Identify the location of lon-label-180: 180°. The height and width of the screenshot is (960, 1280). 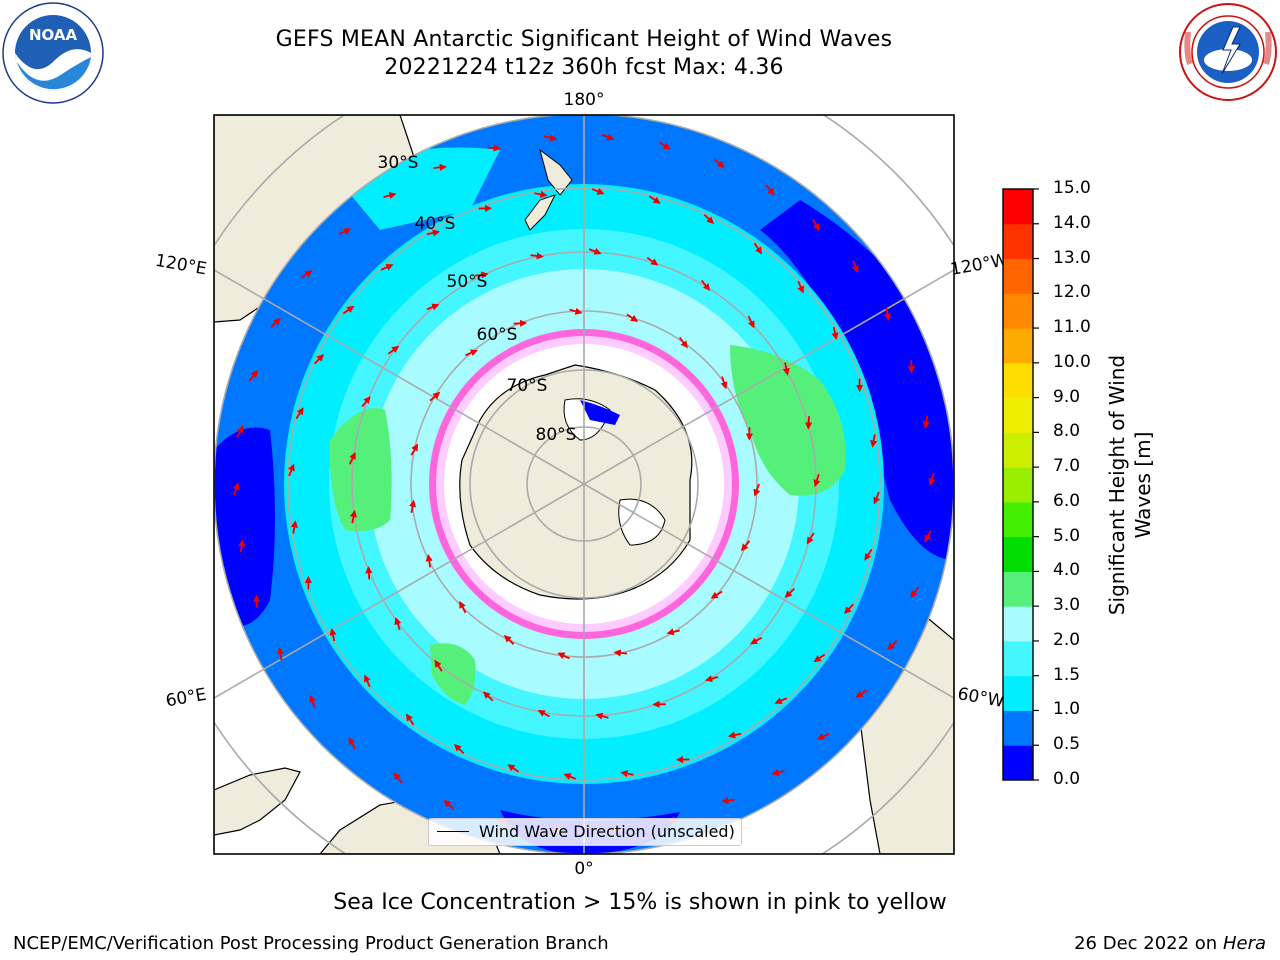
(584, 100).